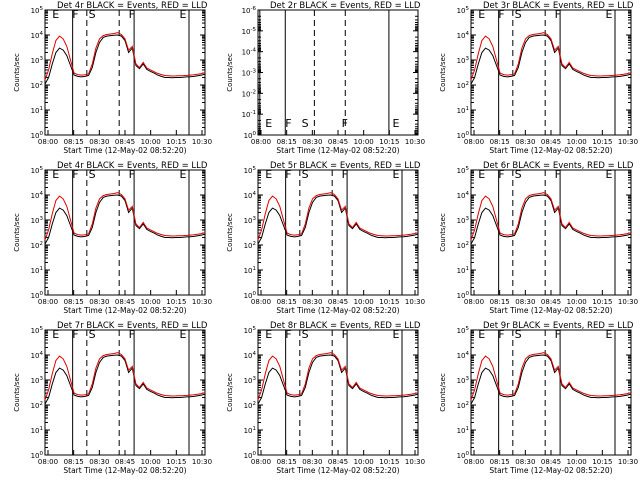 The height and width of the screenshot is (480, 640). I want to click on chart-title: Det 8r BLACK = Events, RED = LLD, so click(345, 326).